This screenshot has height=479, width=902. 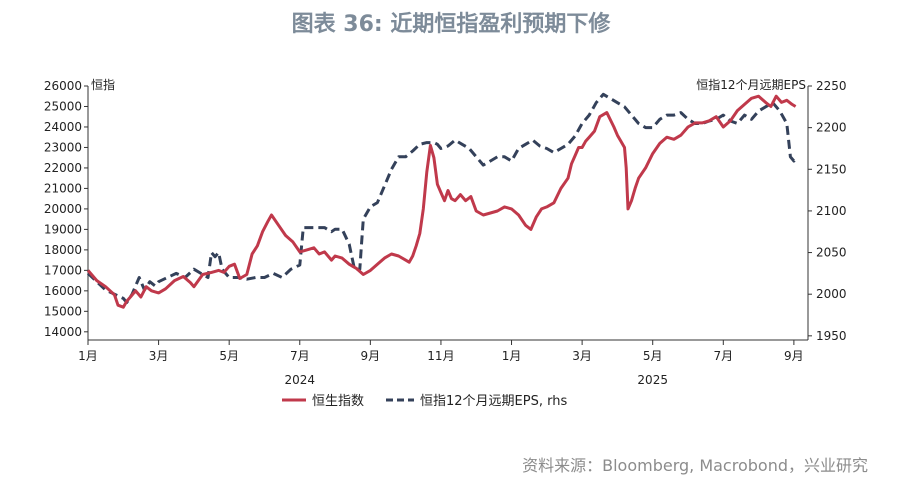 I want to click on y-right-tick-label: 1950, so click(x=831, y=336).